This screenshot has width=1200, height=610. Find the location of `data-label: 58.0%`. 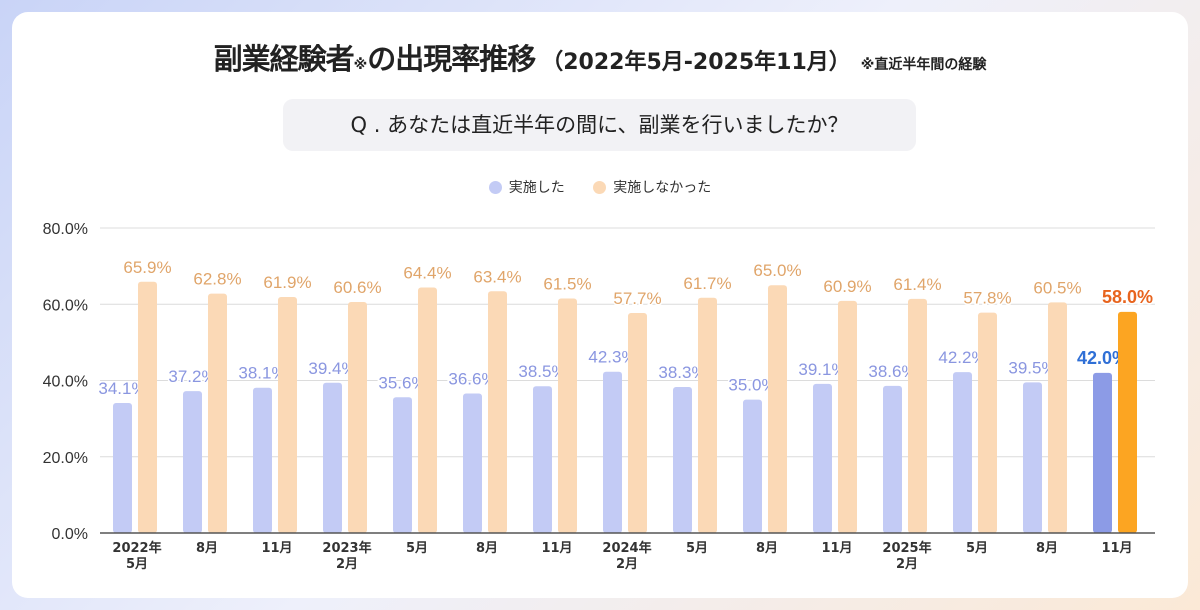

data-label: 58.0% is located at coordinates (1127, 297).